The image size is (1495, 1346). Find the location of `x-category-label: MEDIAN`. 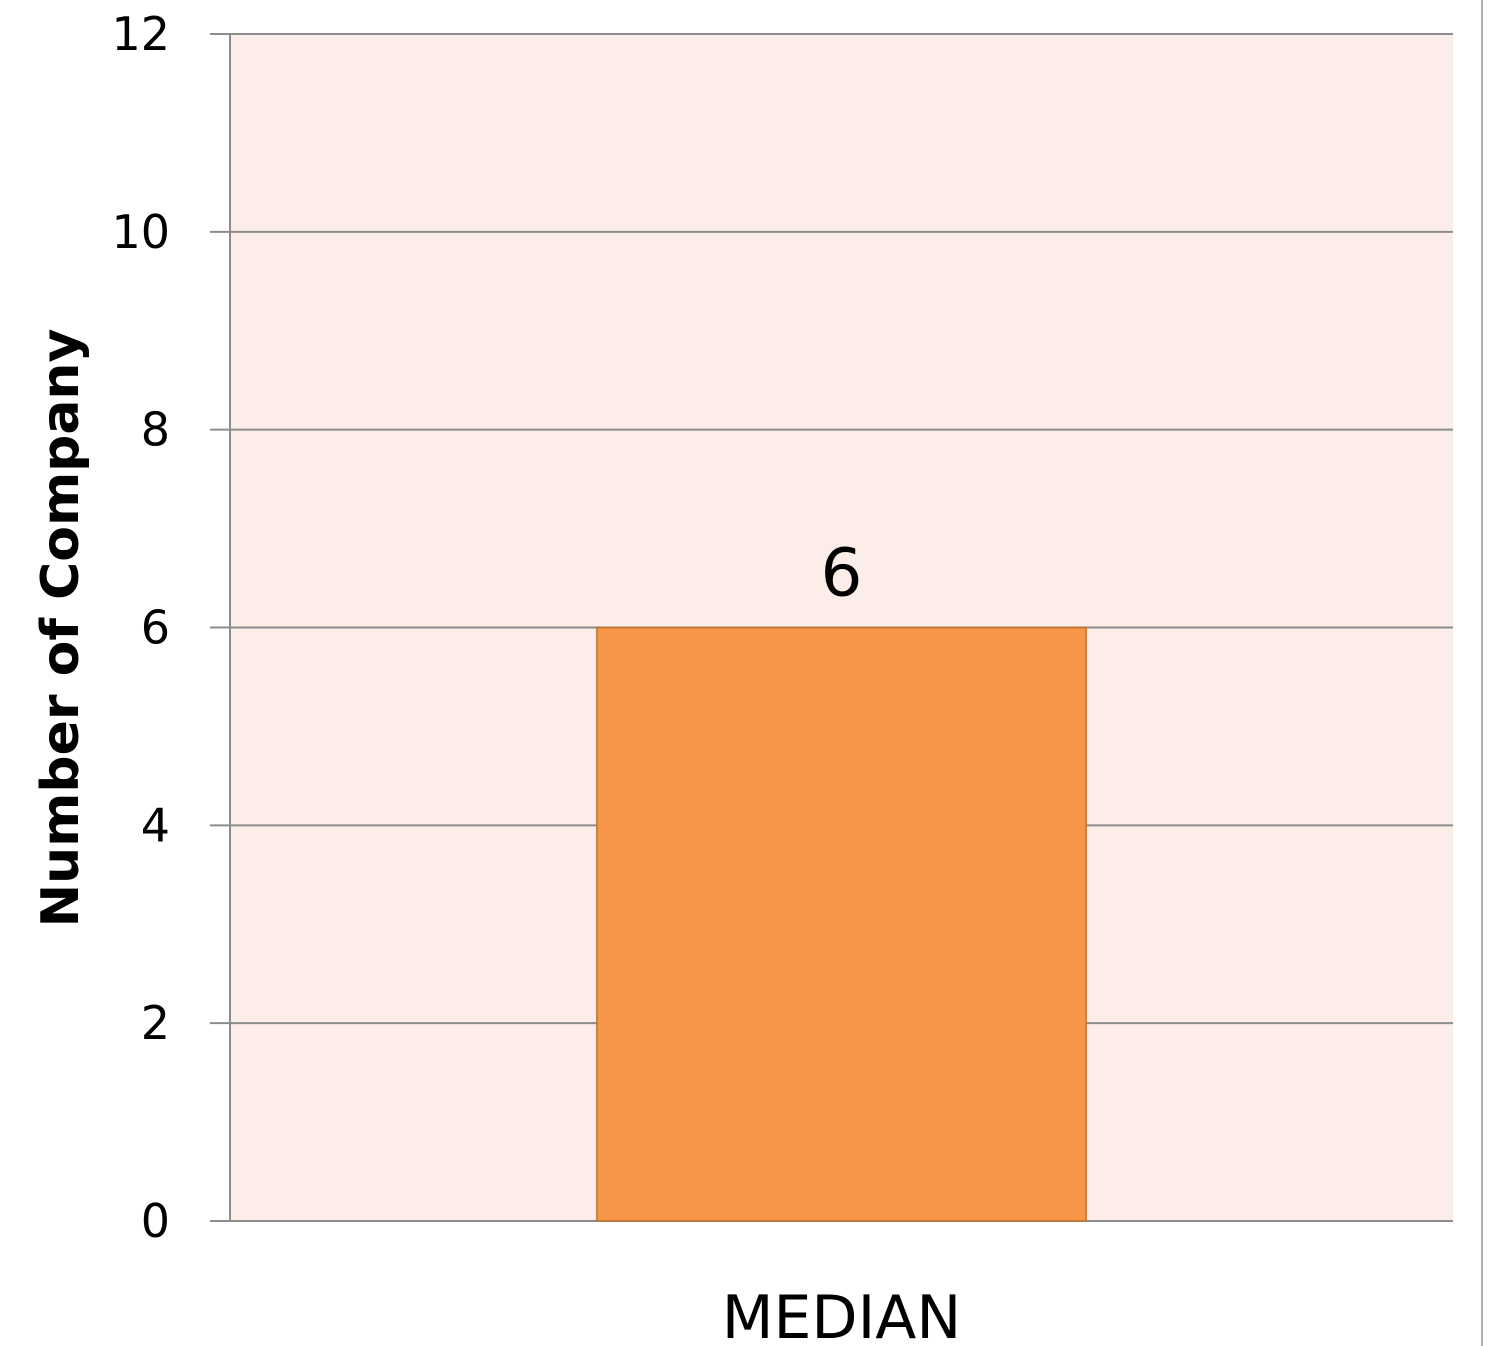

x-category-label: MEDIAN is located at coordinates (842, 1314).